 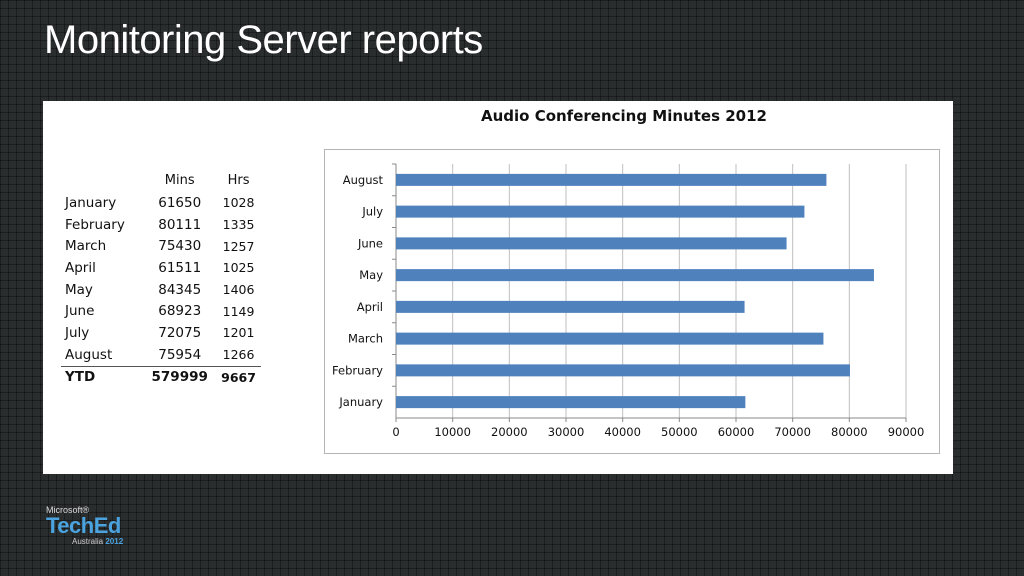 What do you see at coordinates (571, 402) in the screenshot?
I see `bar-january` at bounding box center [571, 402].